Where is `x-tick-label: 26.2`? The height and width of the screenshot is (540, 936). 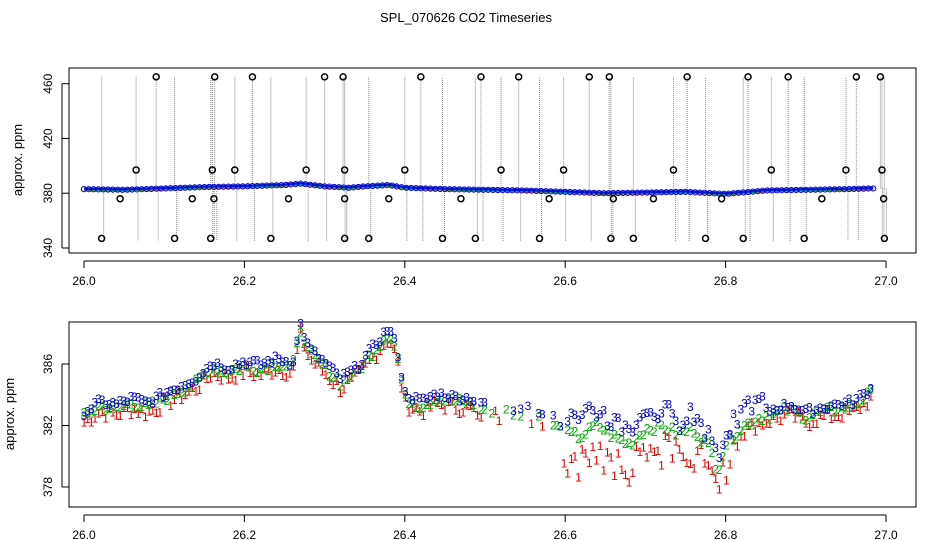 x-tick-label: 26.2 is located at coordinates (245, 534).